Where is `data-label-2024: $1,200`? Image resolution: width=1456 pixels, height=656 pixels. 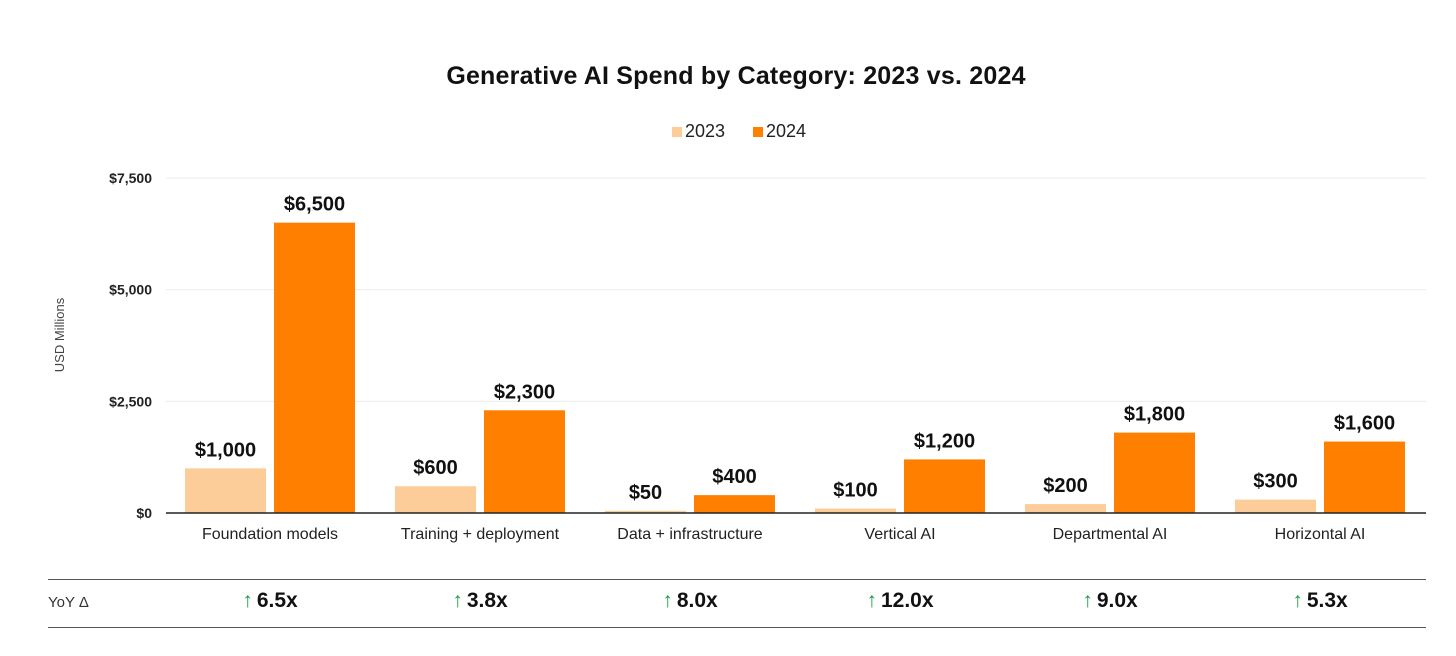 data-label-2024: $1,200 is located at coordinates (944, 441).